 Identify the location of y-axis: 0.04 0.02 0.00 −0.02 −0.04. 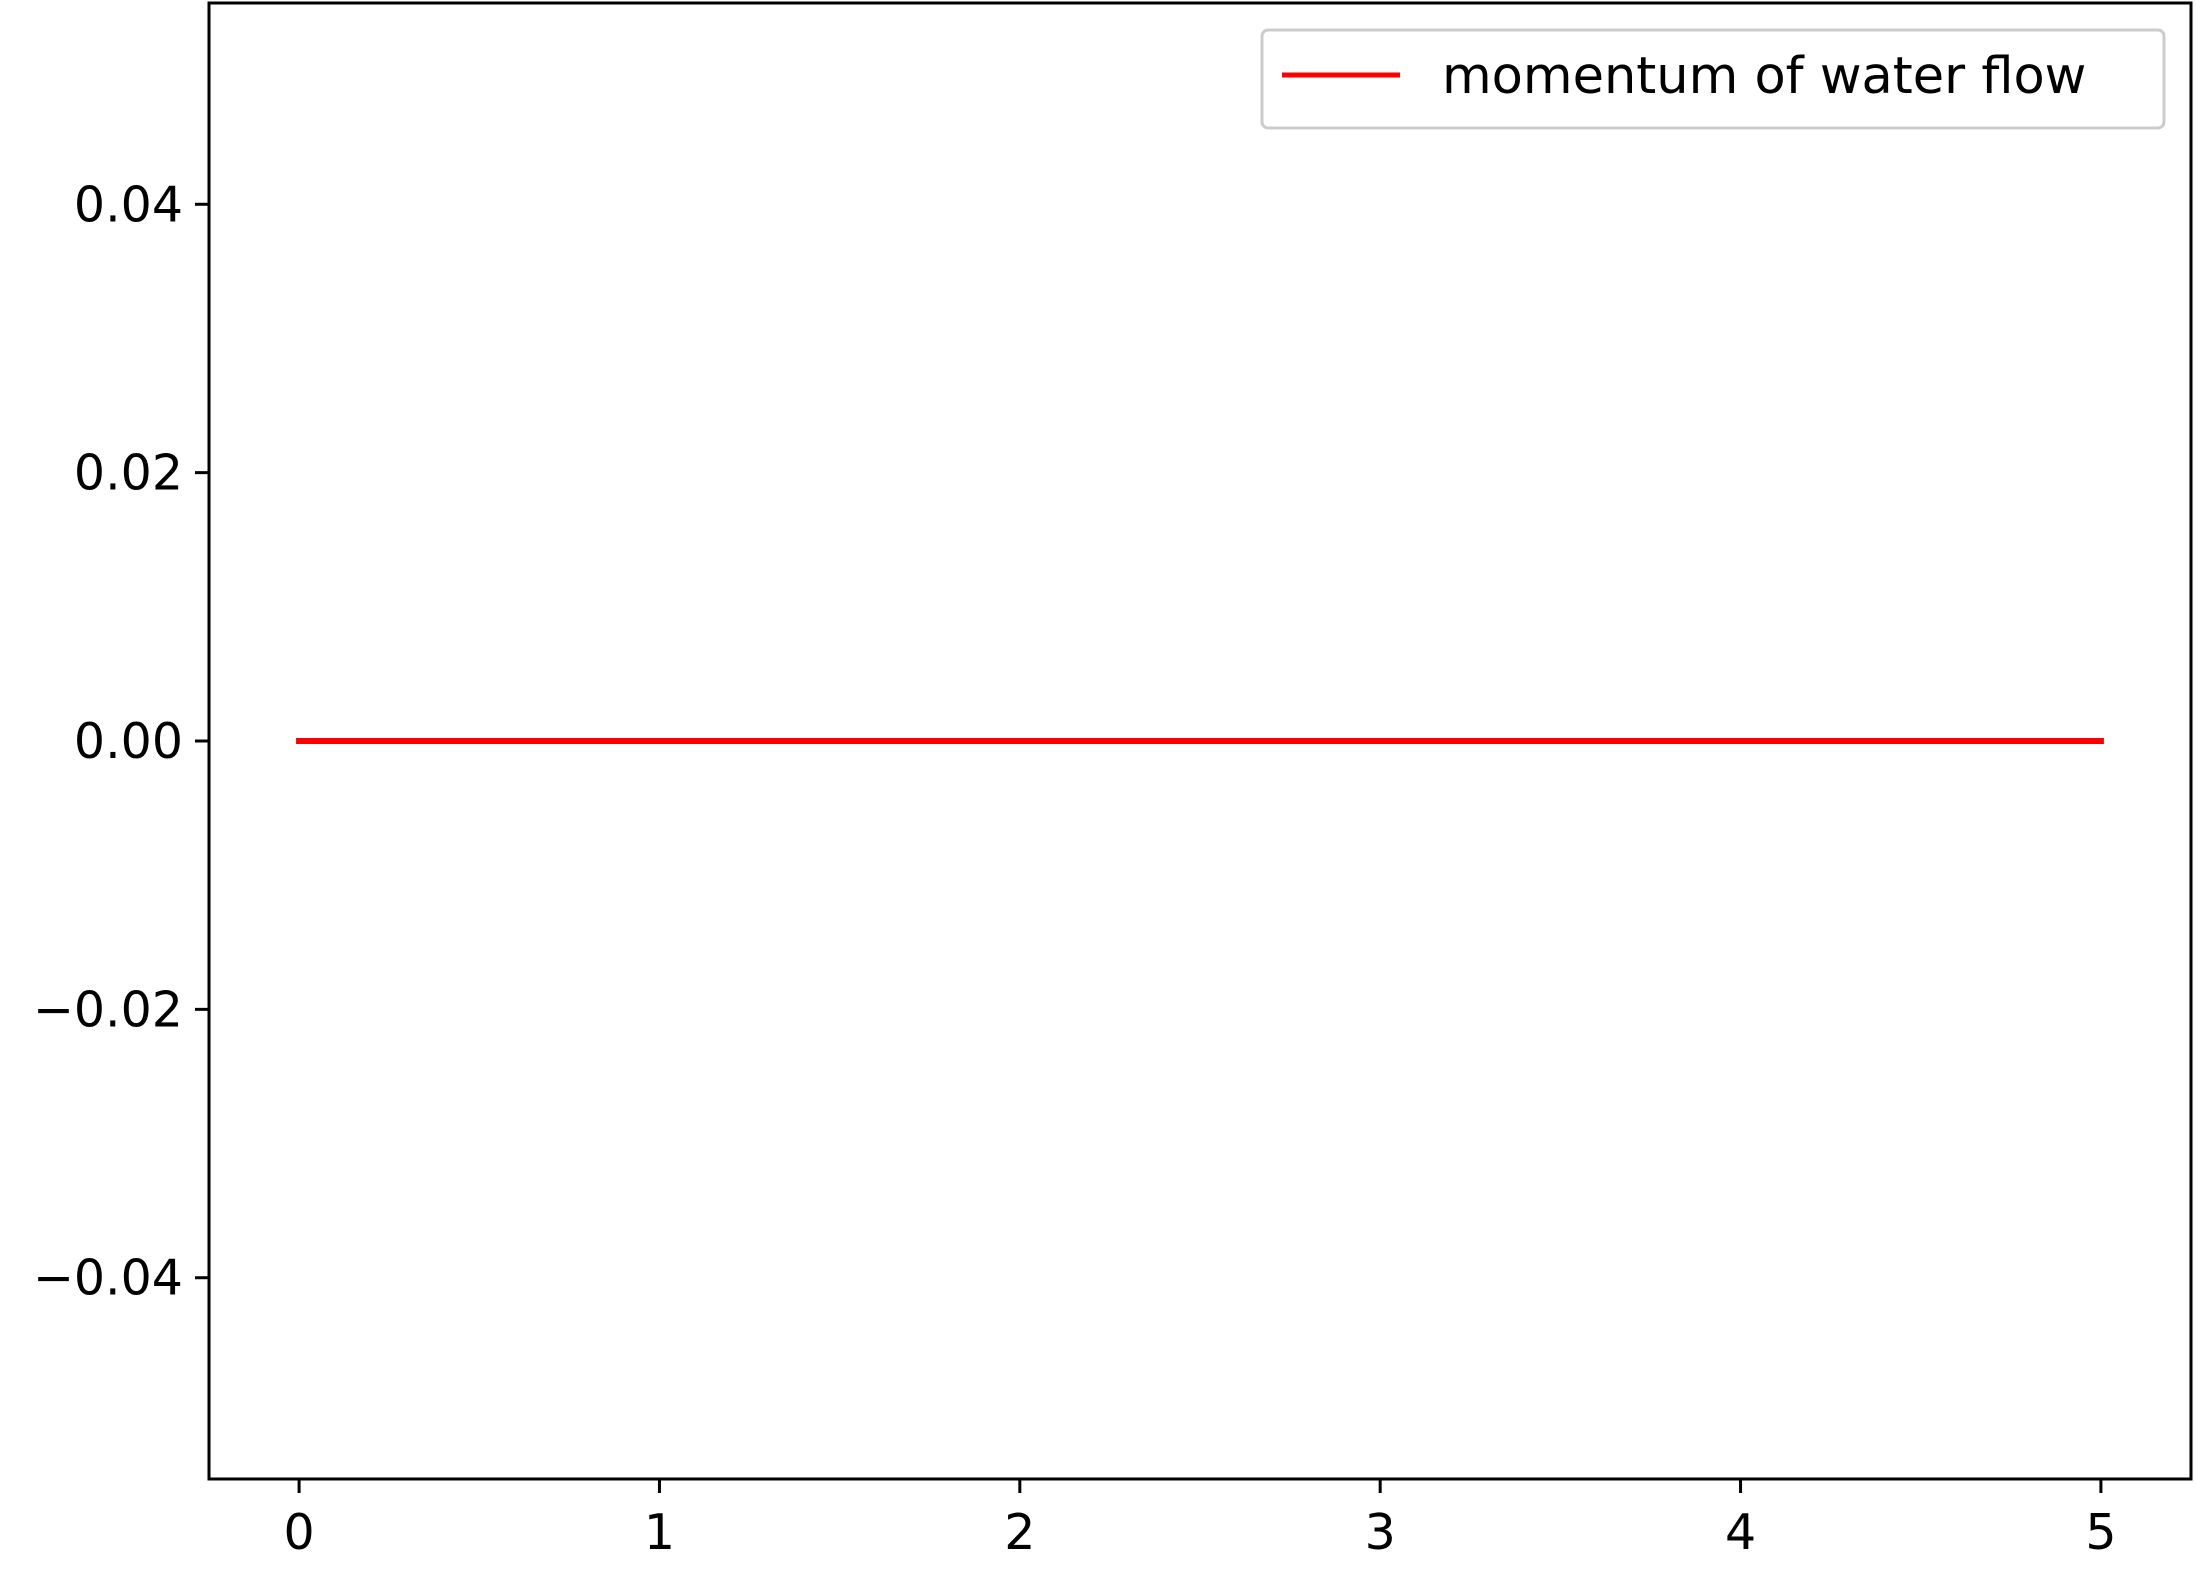
(121, 741).